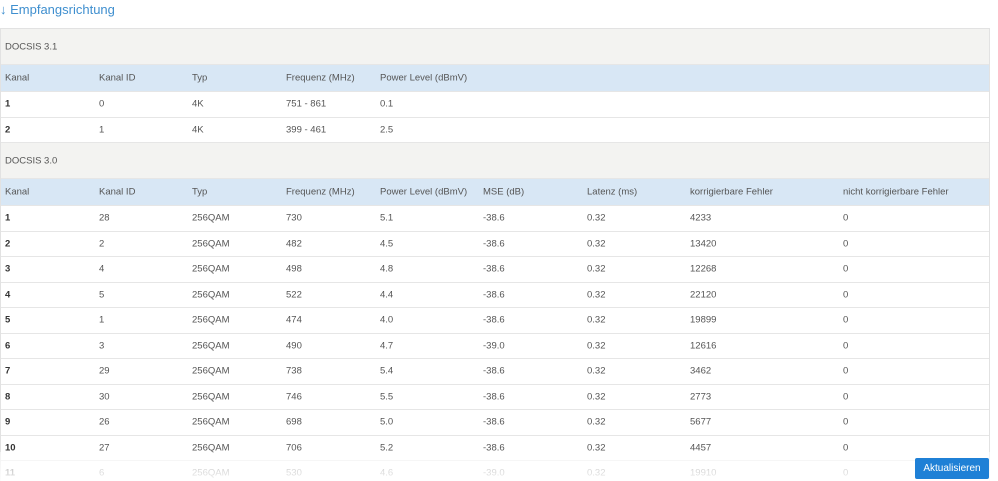  Describe the element at coordinates (387, 397) in the screenshot. I see `table-cell: 5.5` at that location.